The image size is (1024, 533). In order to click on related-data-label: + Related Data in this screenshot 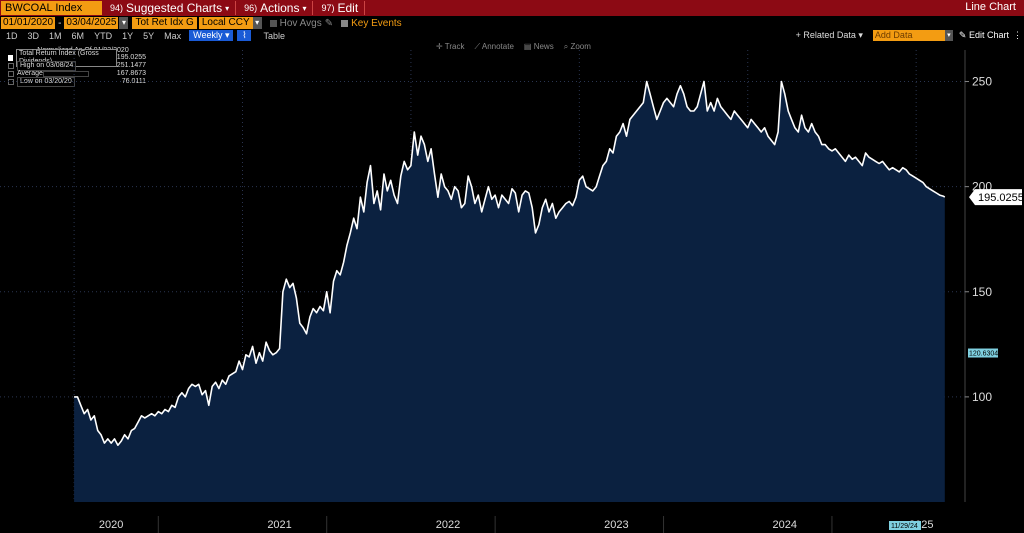, I will do `click(825, 35)`.